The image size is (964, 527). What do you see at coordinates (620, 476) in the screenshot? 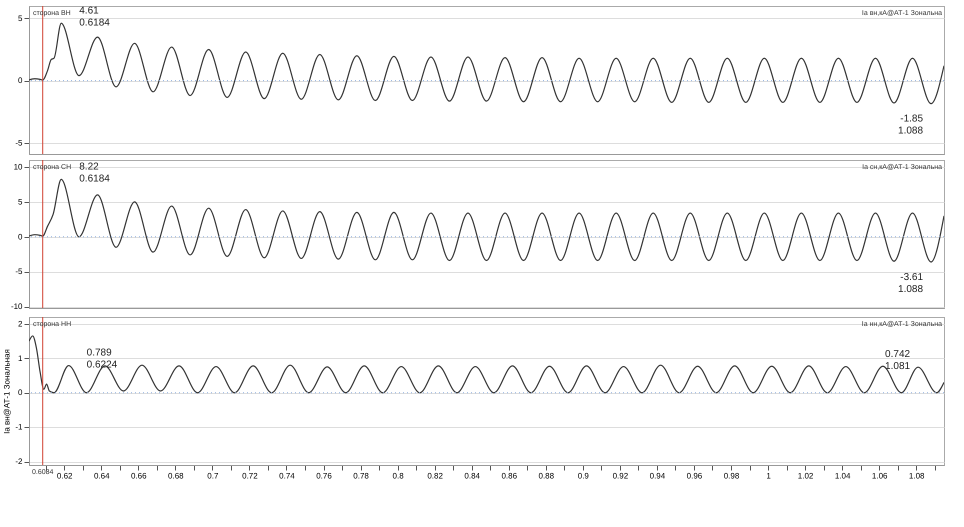
I see `x-tick-label: 0.92` at bounding box center [620, 476].